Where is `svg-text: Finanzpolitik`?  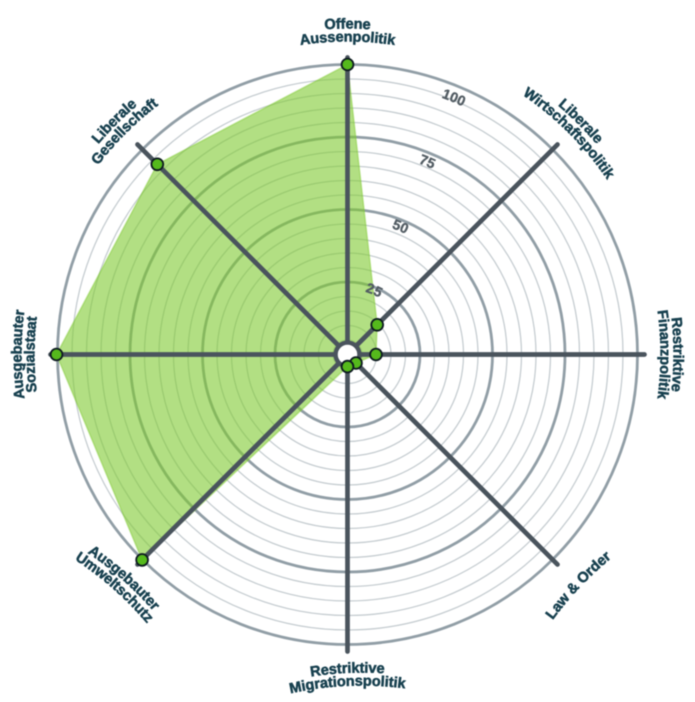
svg-text: Finanzpolitik is located at coordinates (662, 355).